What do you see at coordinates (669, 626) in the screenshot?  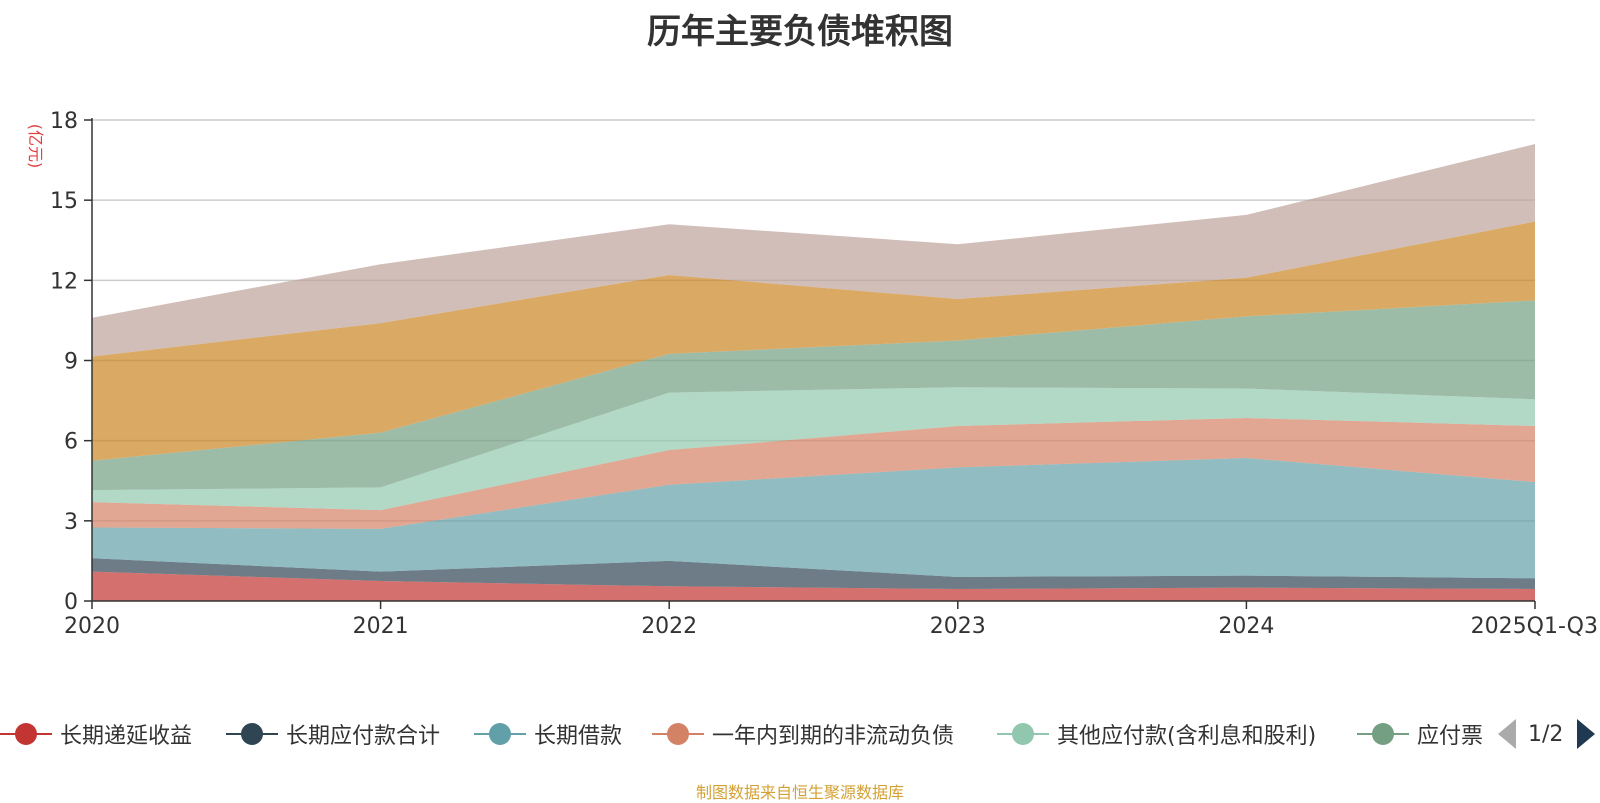 I see `x-tick-label: 2022` at bounding box center [669, 626].